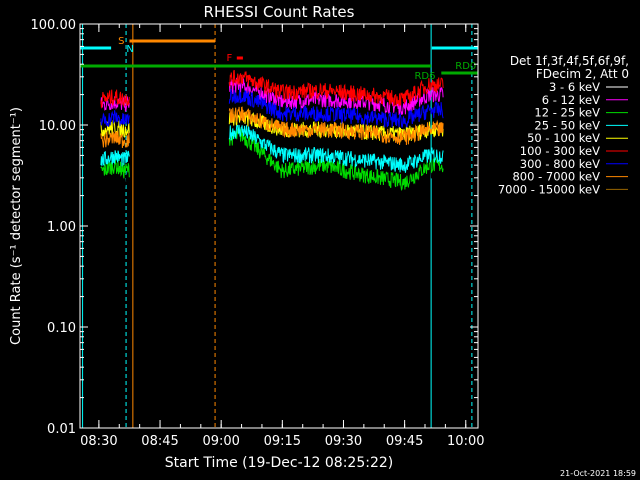 The width and height of the screenshot is (640, 480). What do you see at coordinates (567, 125) in the screenshot?
I see `legend-label-3: 25 - 50 keV` at bounding box center [567, 125].